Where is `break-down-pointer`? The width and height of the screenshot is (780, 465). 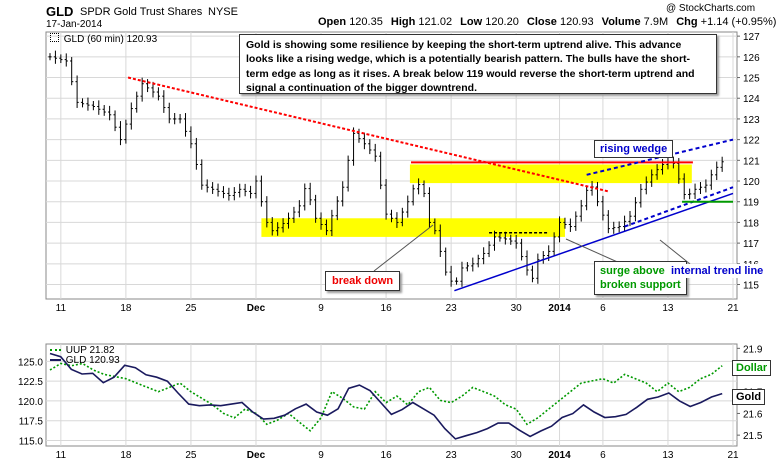
break-down-pointer is located at coordinates (403, 248).